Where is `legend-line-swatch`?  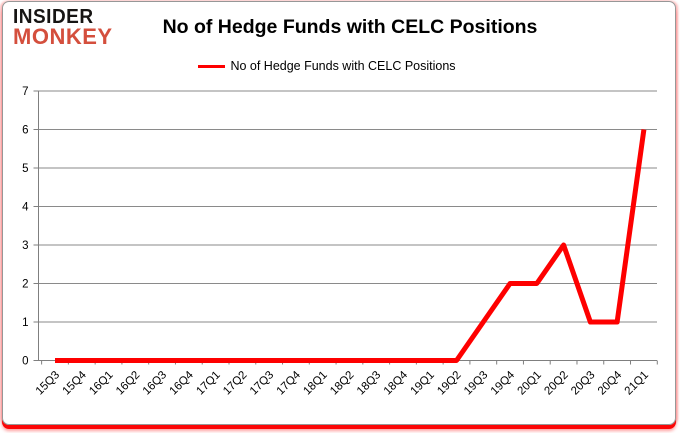
legend-line-swatch is located at coordinates (212, 66).